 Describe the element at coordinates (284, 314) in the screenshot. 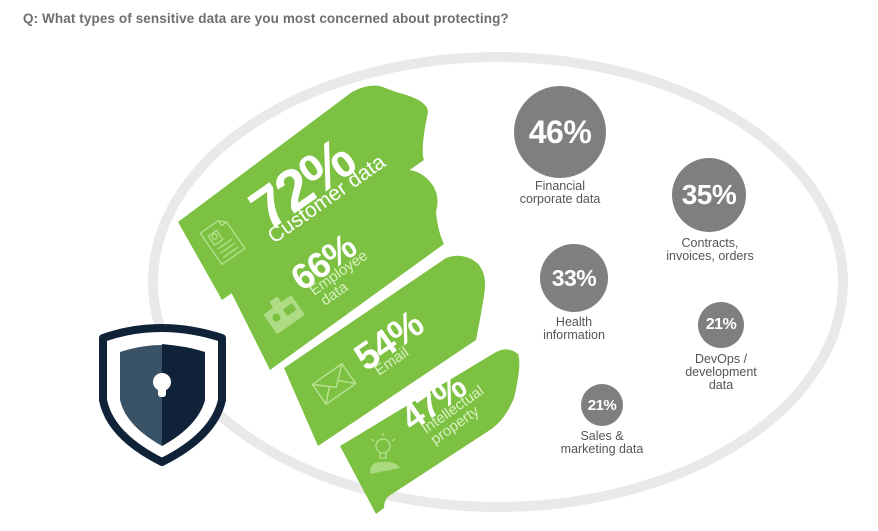

I see `id-badge-icon` at that location.